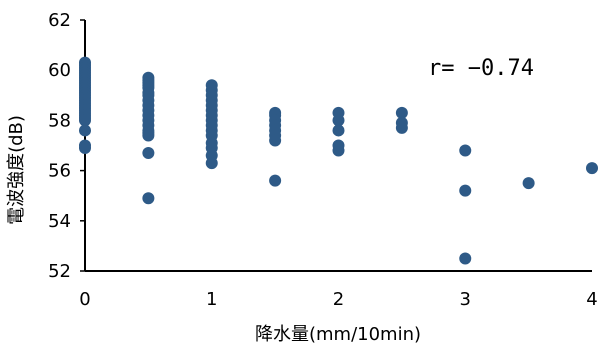  What do you see at coordinates (59, 120) in the screenshot?
I see `y-tick-label: 58` at bounding box center [59, 120].